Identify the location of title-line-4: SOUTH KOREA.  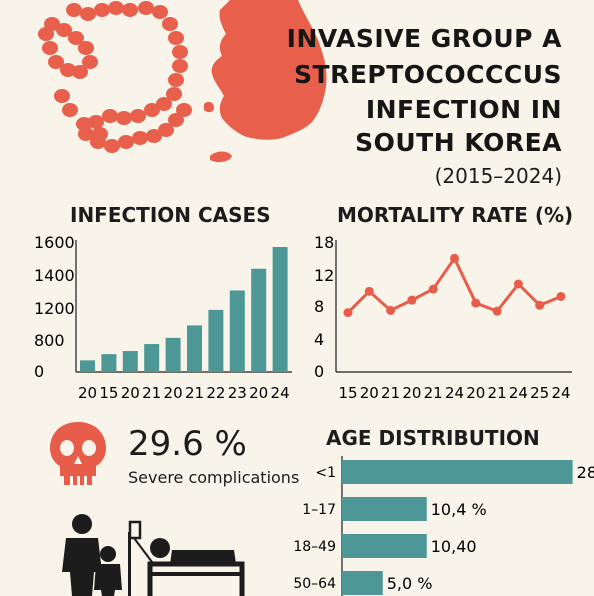
(458, 142).